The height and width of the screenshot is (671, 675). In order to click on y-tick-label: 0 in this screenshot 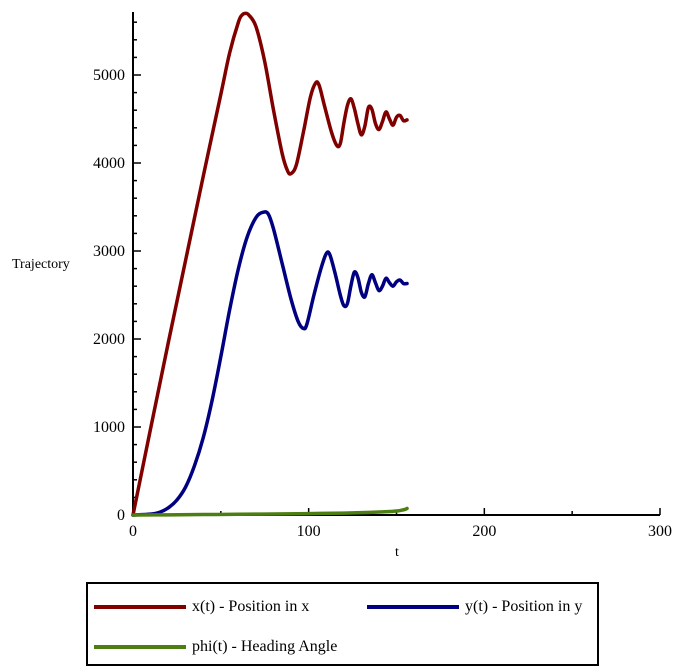, I will do `click(121, 515)`.